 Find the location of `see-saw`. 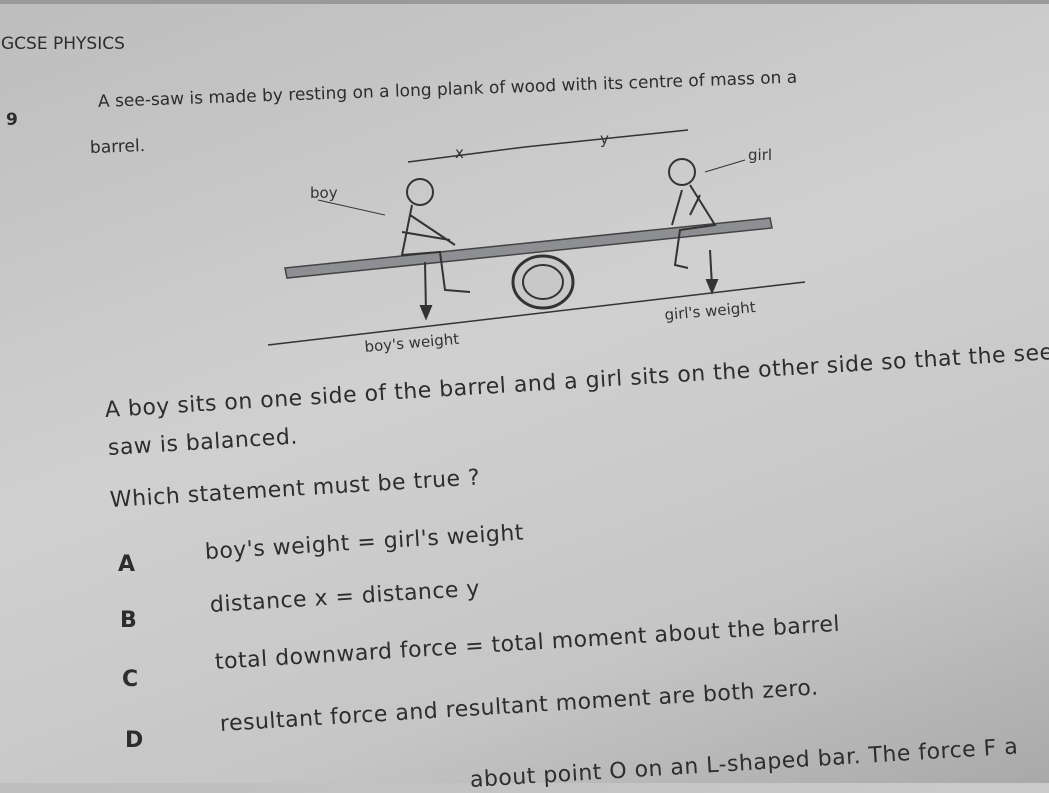

see-saw is located at coordinates (536, 237).